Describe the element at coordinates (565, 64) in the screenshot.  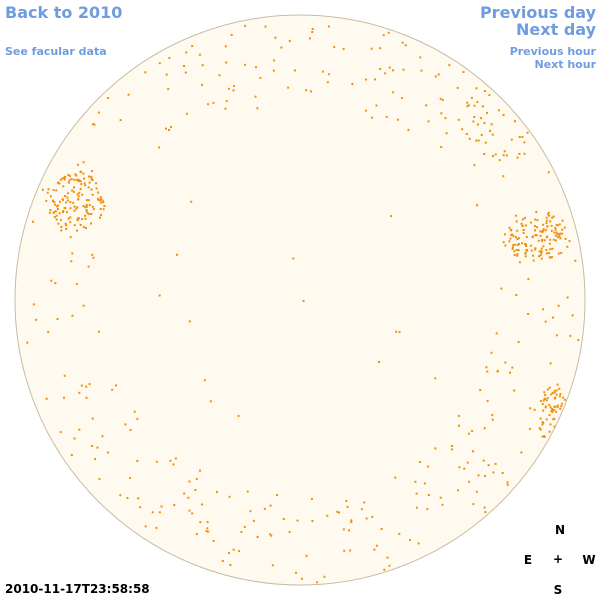
I see `next-hour-link: Next hour` at that location.